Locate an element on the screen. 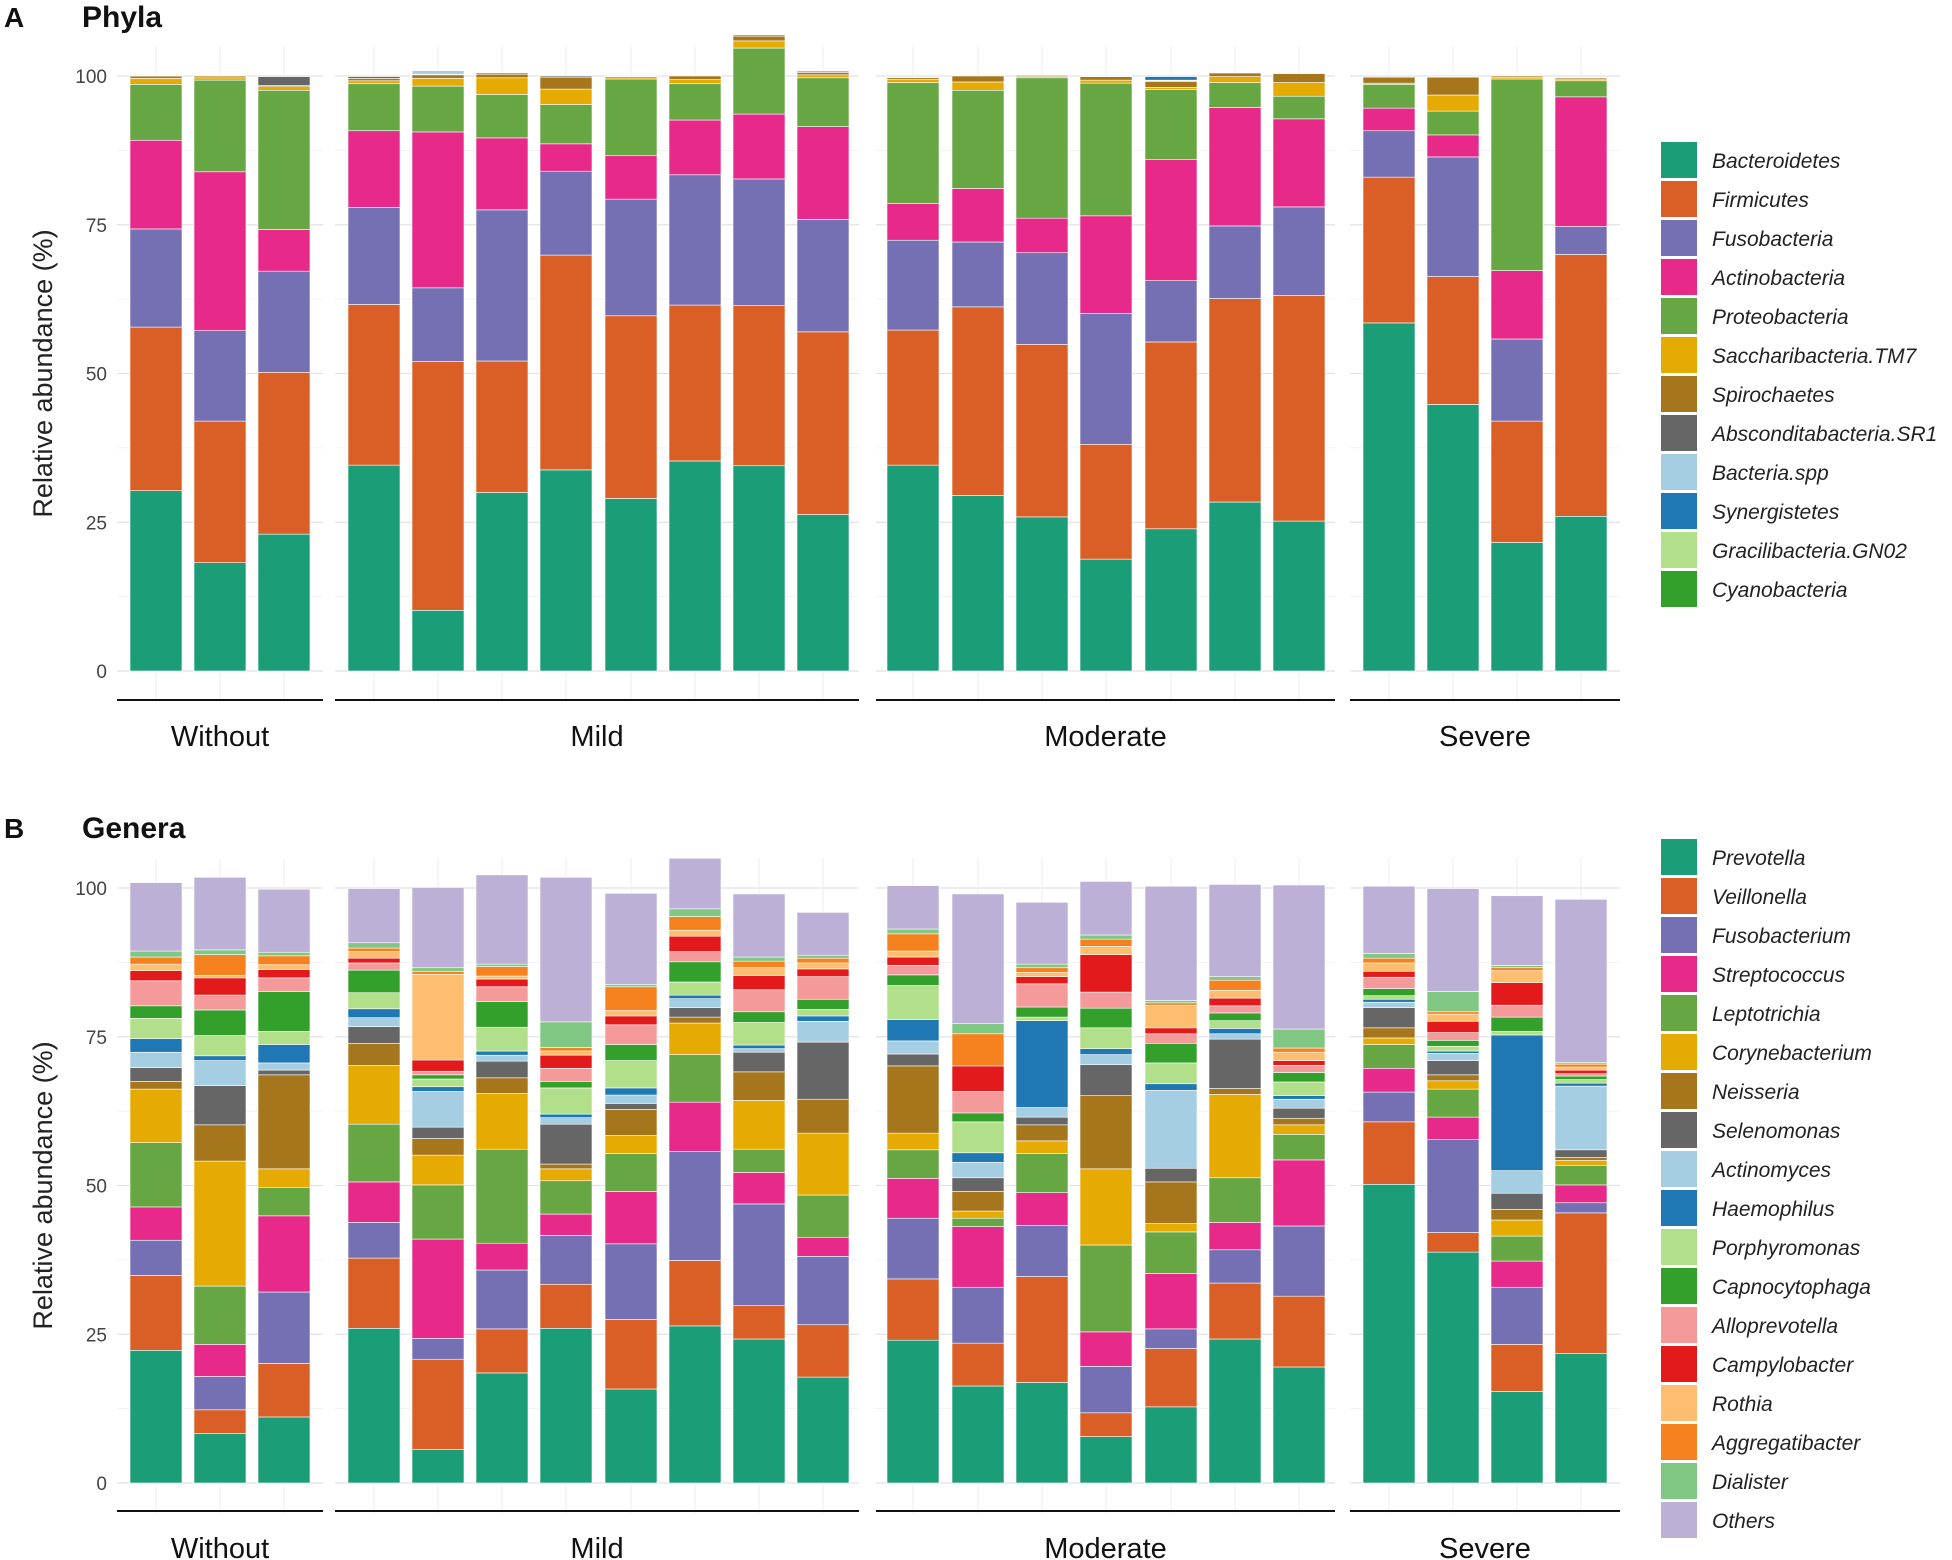  phyla-ytick-label: 100 is located at coordinates (91, 77).